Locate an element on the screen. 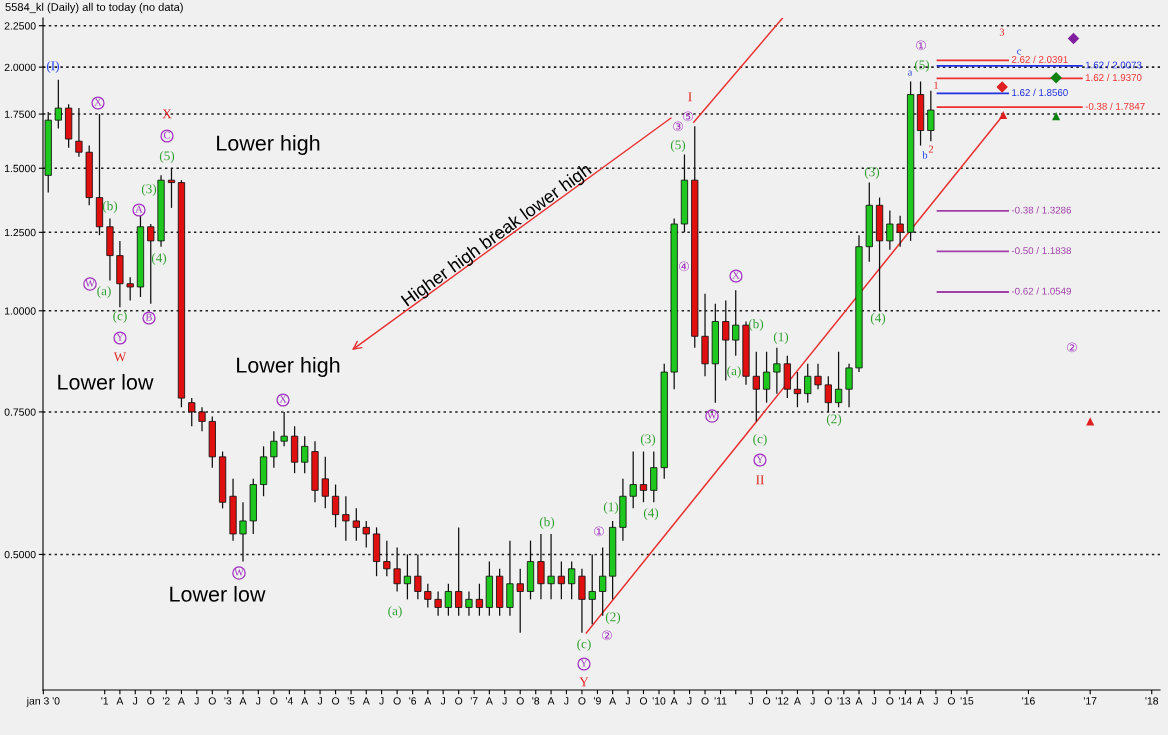 This screenshot has width=1168, height=735. ref-line-label: -0.50 / 1.1838 is located at coordinates (1041, 250).